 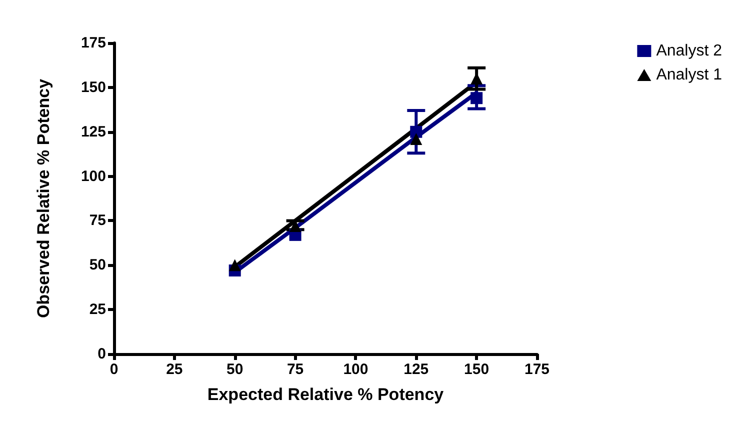 I want to click on x-tick-label: 175, so click(x=537, y=369).